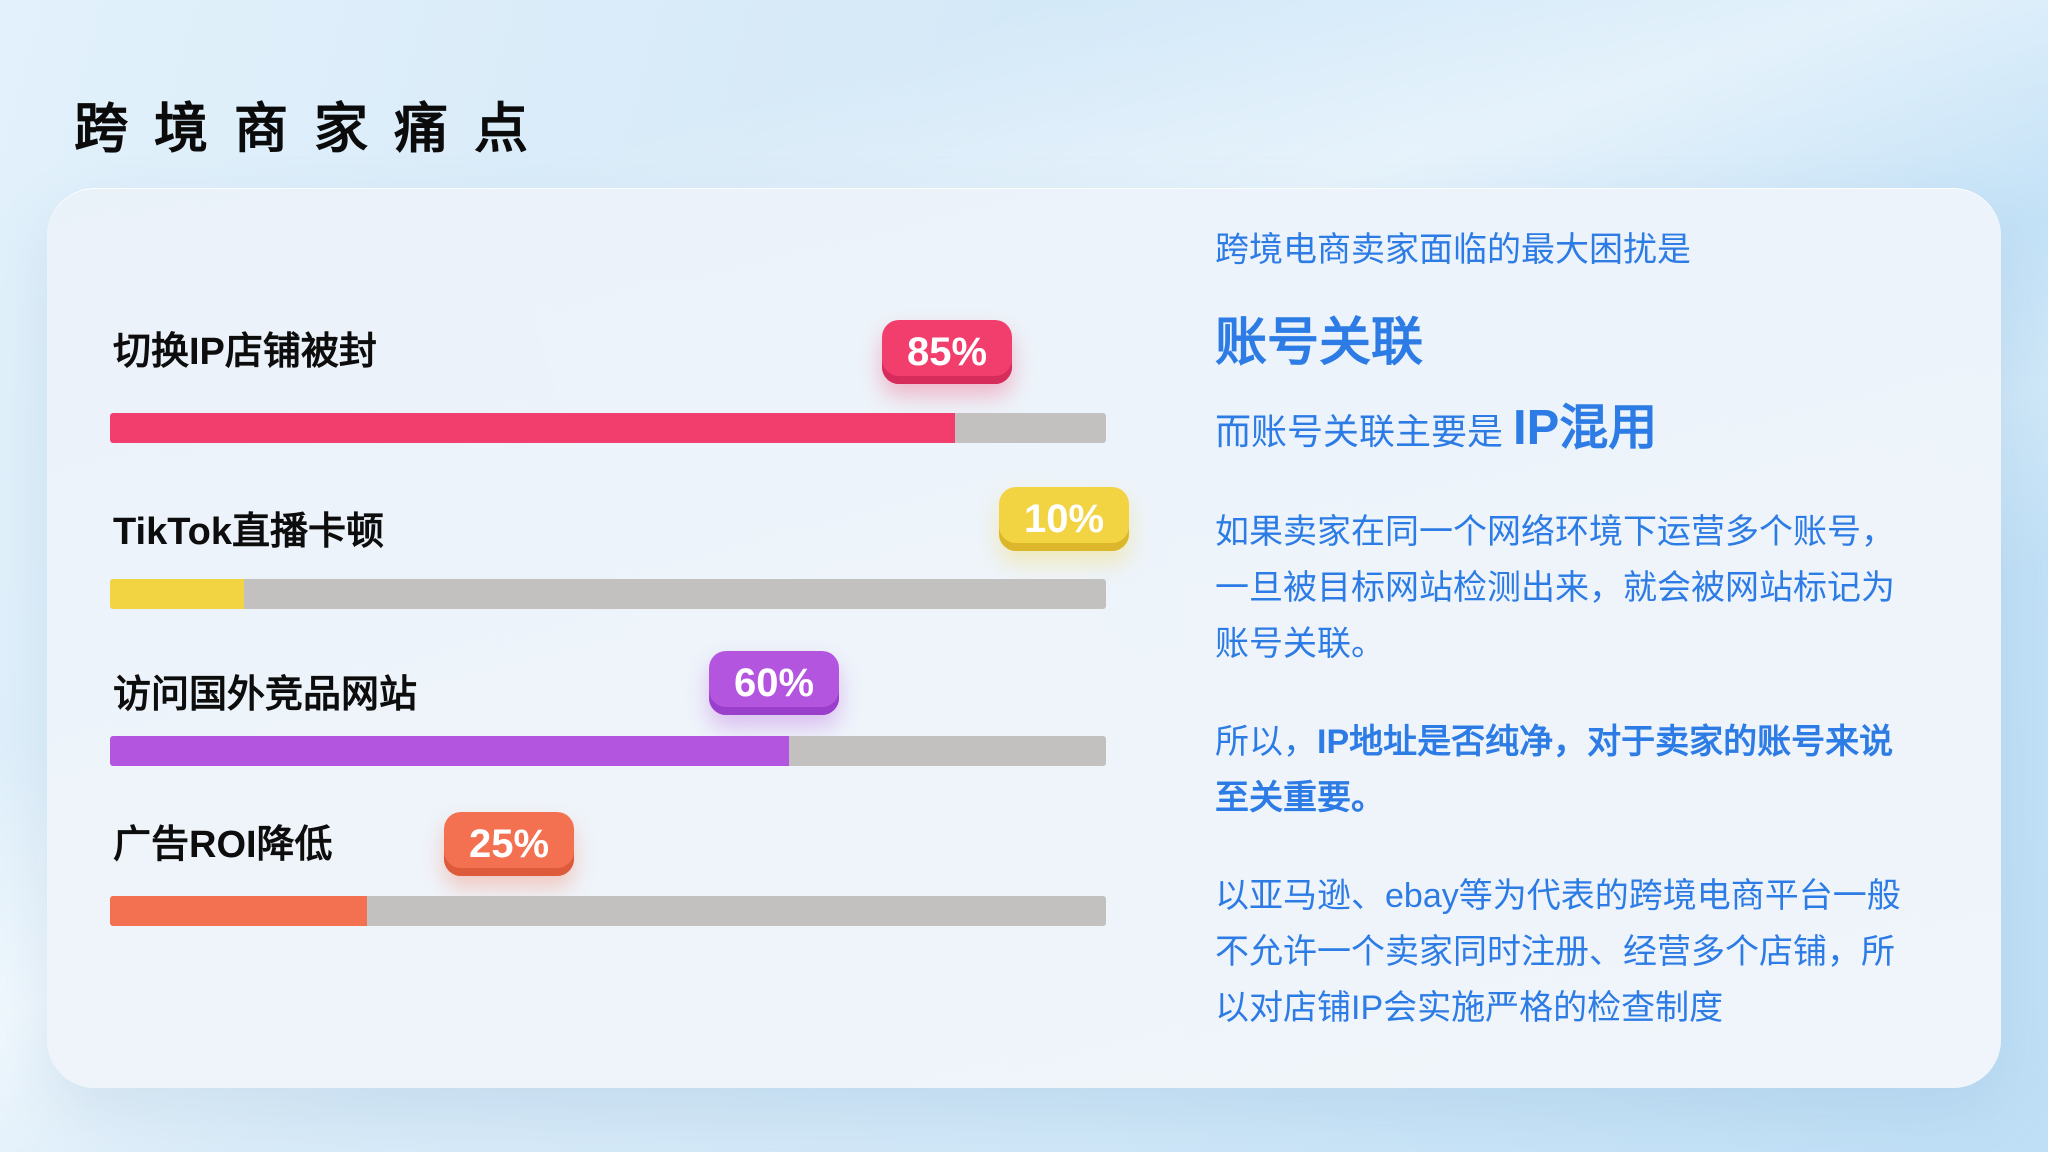 The height and width of the screenshot is (1152, 2048). I want to click on bar-label: 广告ROI降低, so click(223, 845).